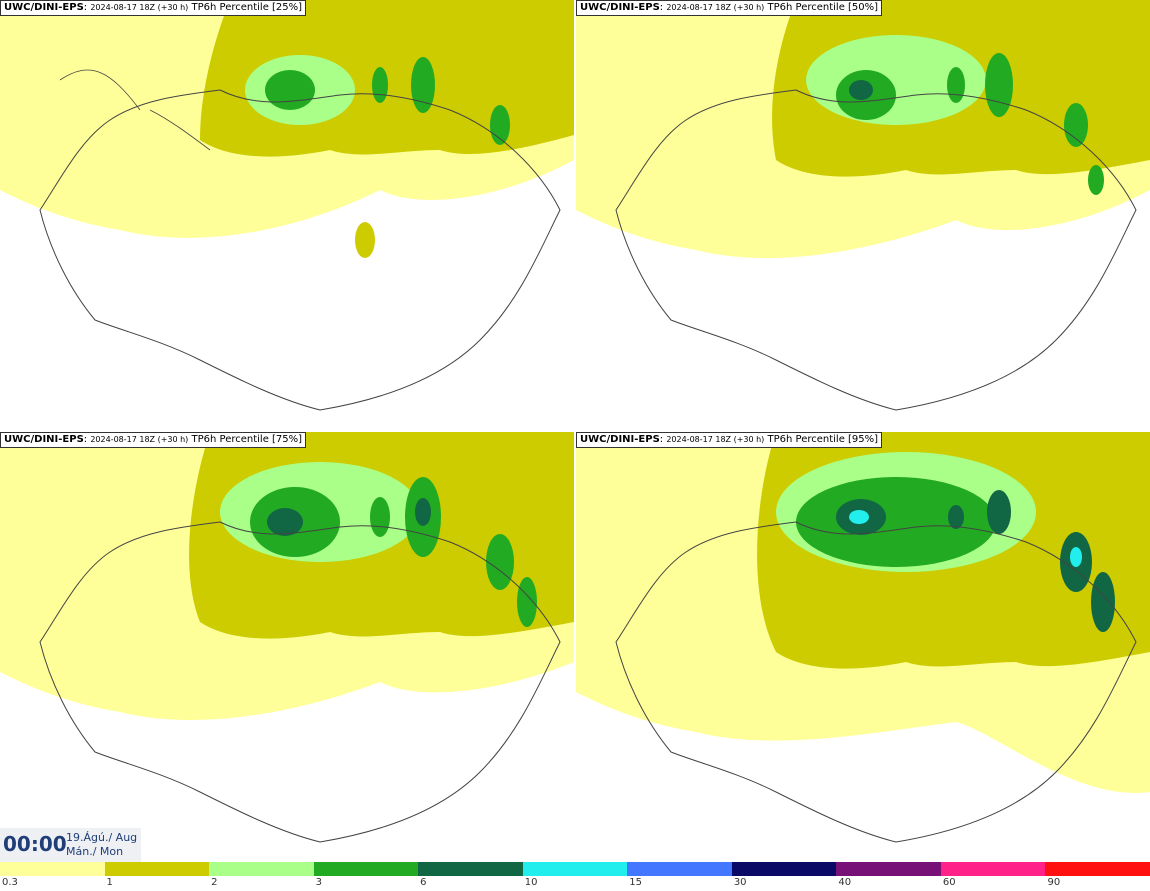 This screenshot has height=891, width=1150. What do you see at coordinates (740, 882) in the screenshot?
I see `legend-tick-label: 30` at bounding box center [740, 882].